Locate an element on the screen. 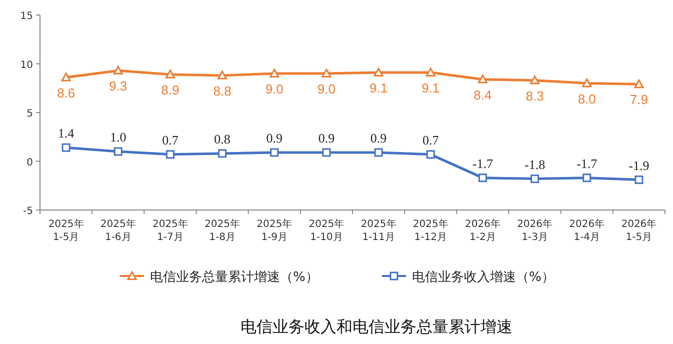 This screenshot has height=344, width=673. x-tick-label: 2025年 1-7月 is located at coordinates (170, 230).